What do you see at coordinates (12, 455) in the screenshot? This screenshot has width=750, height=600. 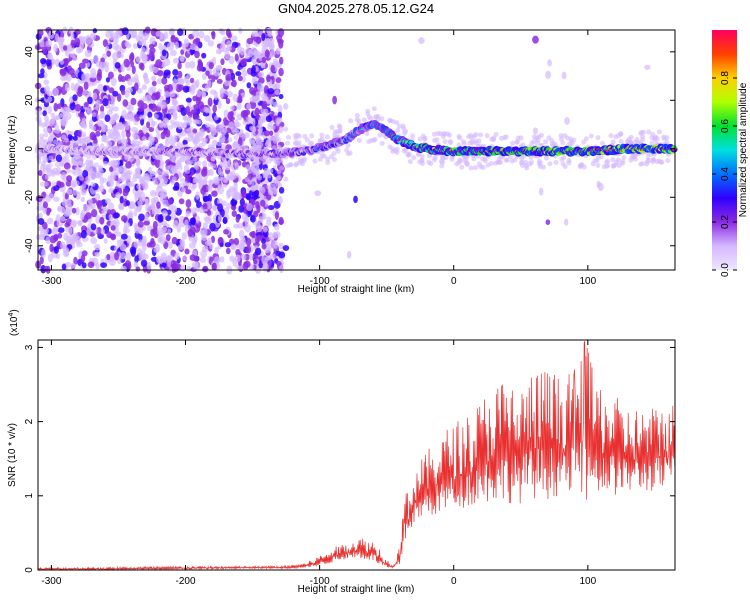 I see `snr-y-axis-label: SNR (10 * v/v)` at bounding box center [12, 455].